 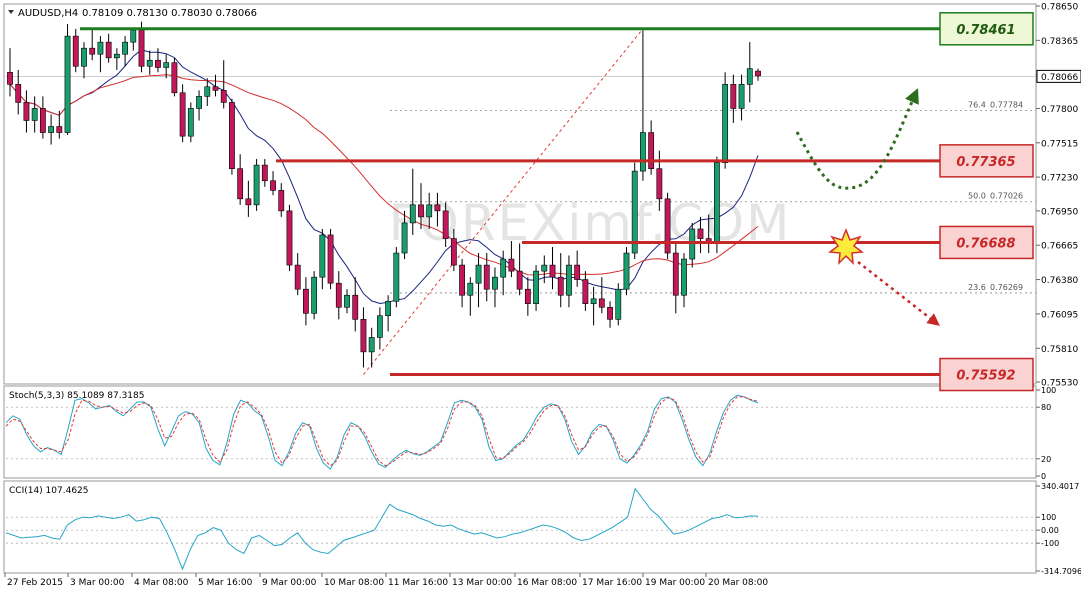 I want to click on price-tick-label: 0.78650, so click(x=1059, y=8).